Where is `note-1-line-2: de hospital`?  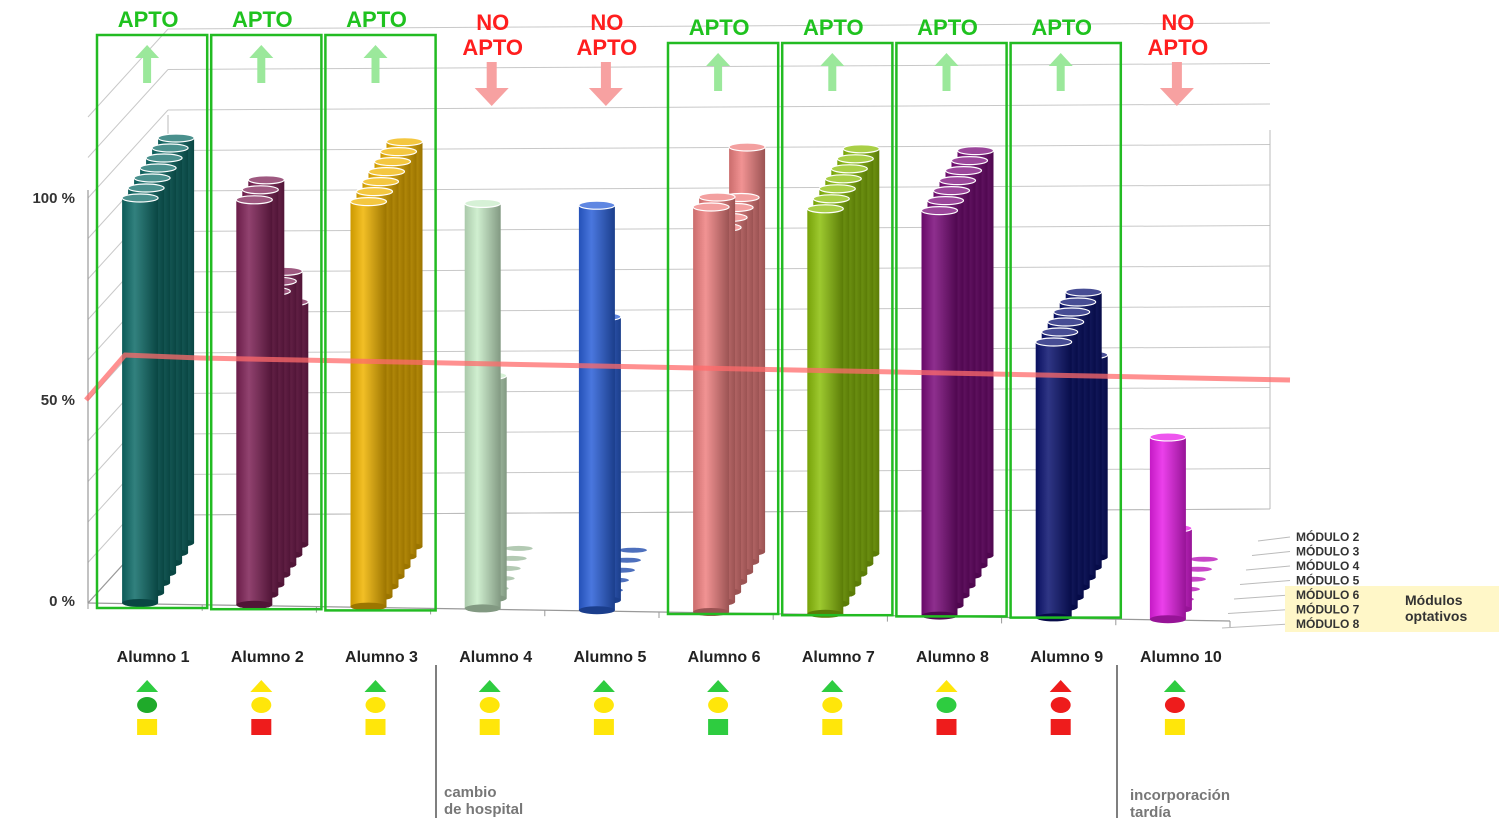
note-1-line-2: de hospital is located at coordinates (483, 809).